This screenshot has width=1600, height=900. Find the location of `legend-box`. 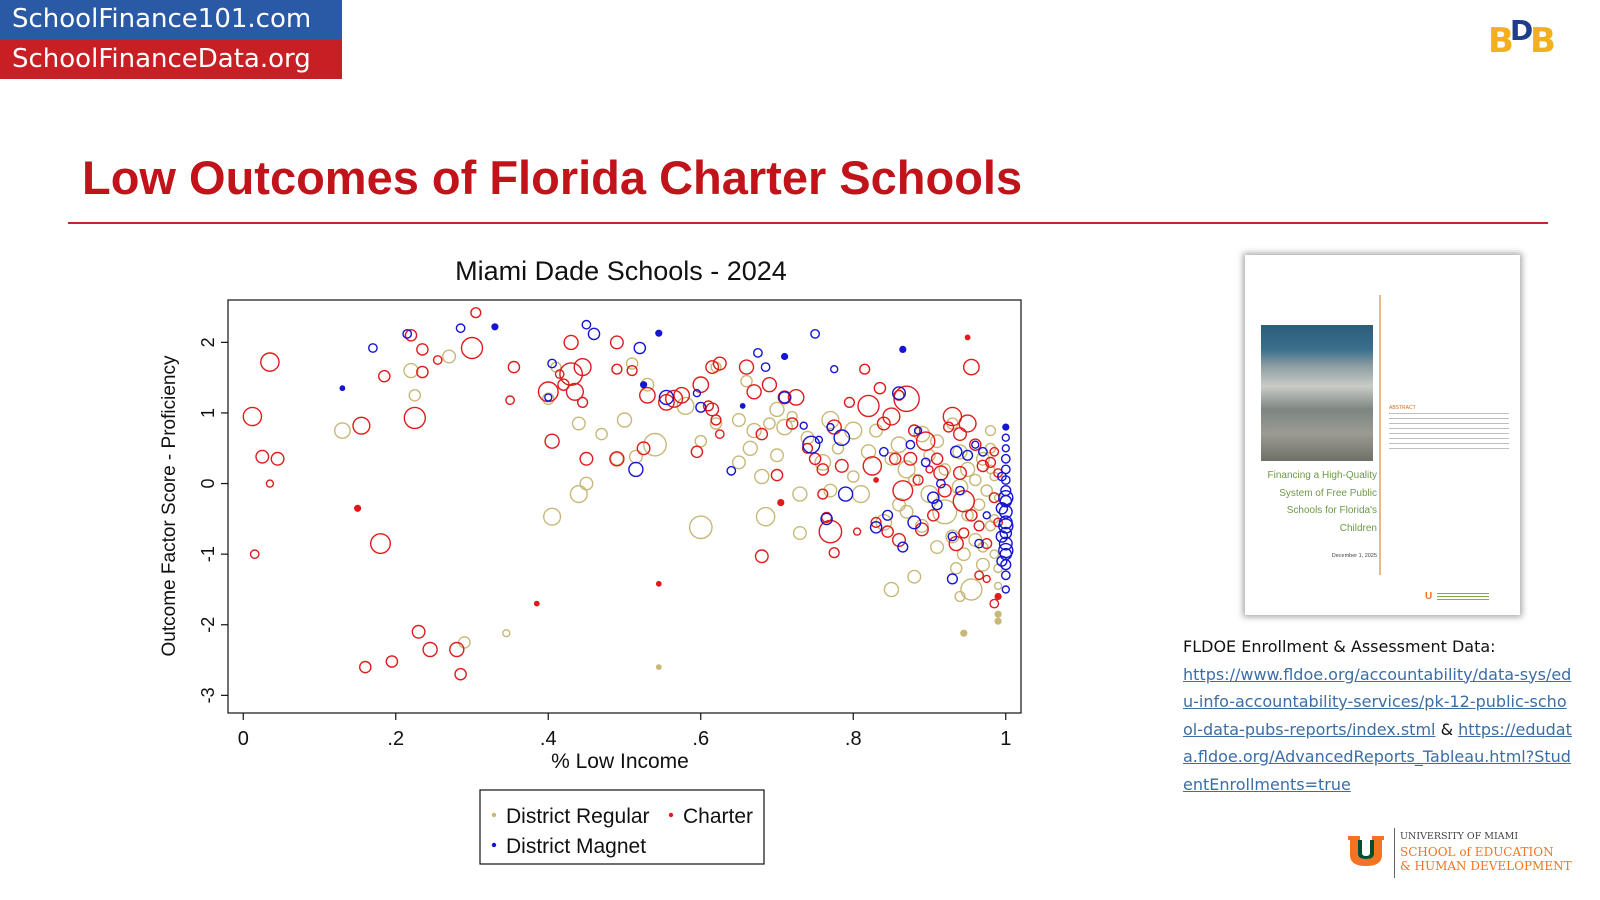

legend-box is located at coordinates (622, 827).